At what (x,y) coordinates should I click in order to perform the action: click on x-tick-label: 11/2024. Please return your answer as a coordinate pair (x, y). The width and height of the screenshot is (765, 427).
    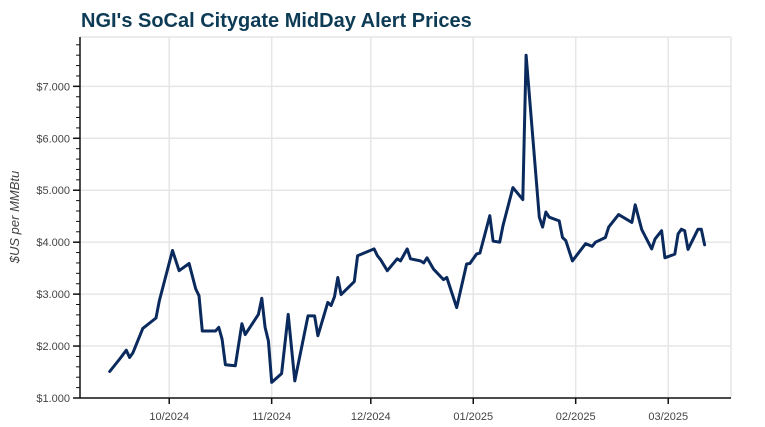
    Looking at the image, I should click on (271, 417).